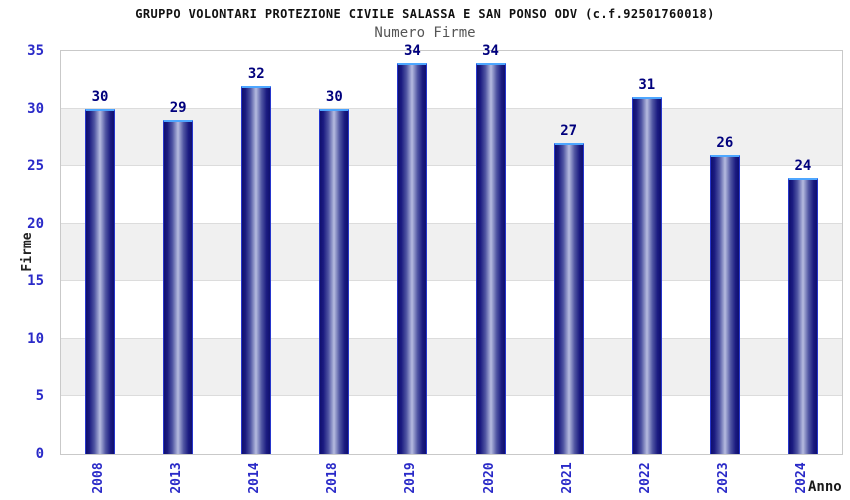  Describe the element at coordinates (646, 275) in the screenshot. I see `bar-2022` at that location.